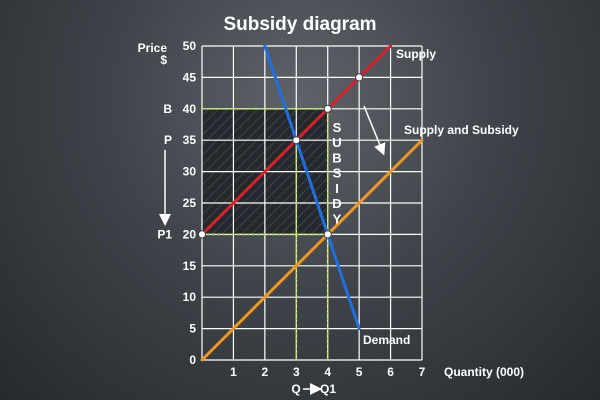  Describe the element at coordinates (484, 372) in the screenshot. I see `x-axis-title: Quantity (000)` at that location.